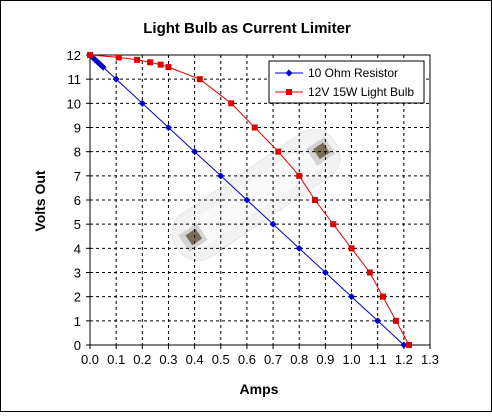 This screenshot has height=416, width=492. What do you see at coordinates (77, 273) in the screenshot?
I see `y-tick-label: 3` at bounding box center [77, 273].